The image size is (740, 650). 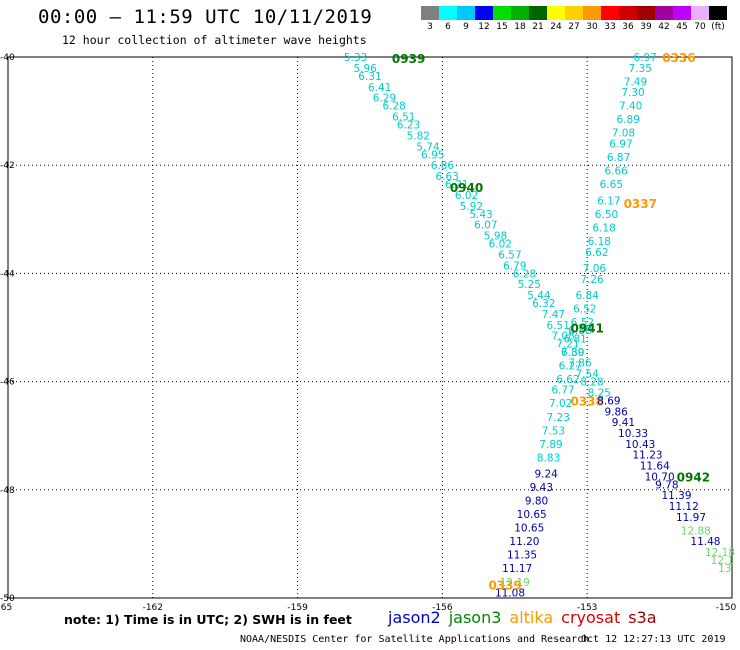 What do you see at coordinates (606, 215) in the screenshot?
I see `swh-value: 6.50` at bounding box center [606, 215].